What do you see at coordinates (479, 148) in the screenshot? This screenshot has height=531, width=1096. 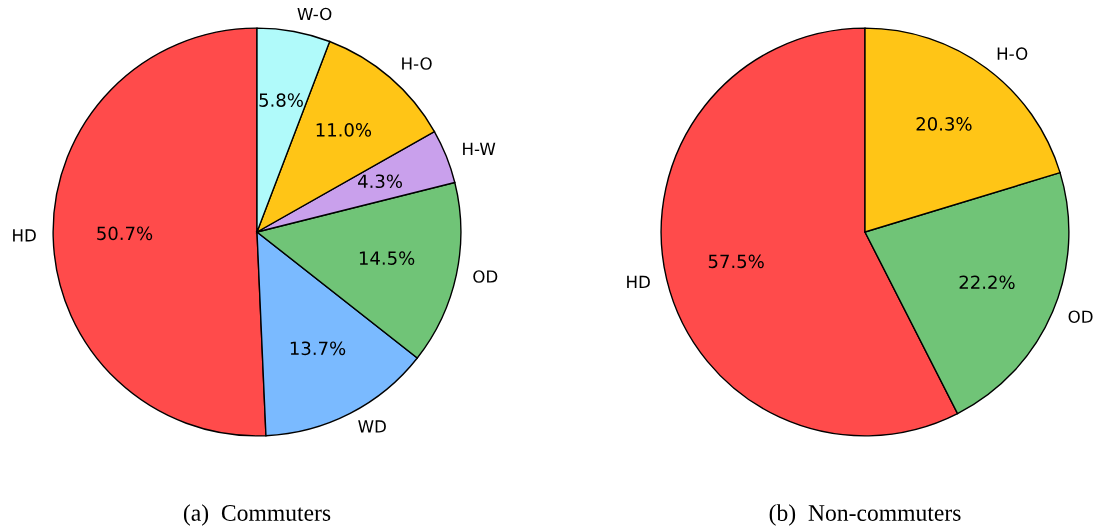 I see `slice-label: H-W` at bounding box center [479, 148].